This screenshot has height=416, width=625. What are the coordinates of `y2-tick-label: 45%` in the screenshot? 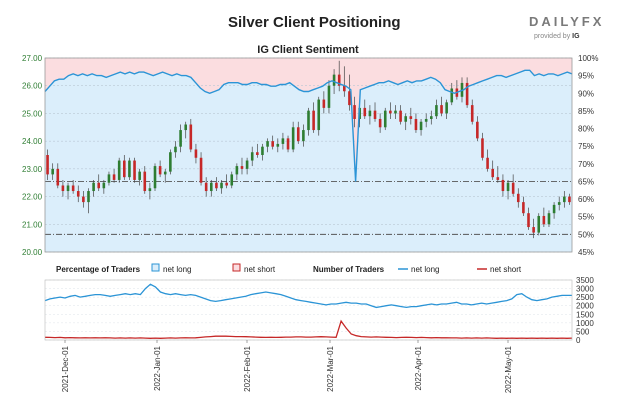 It's located at (586, 252).